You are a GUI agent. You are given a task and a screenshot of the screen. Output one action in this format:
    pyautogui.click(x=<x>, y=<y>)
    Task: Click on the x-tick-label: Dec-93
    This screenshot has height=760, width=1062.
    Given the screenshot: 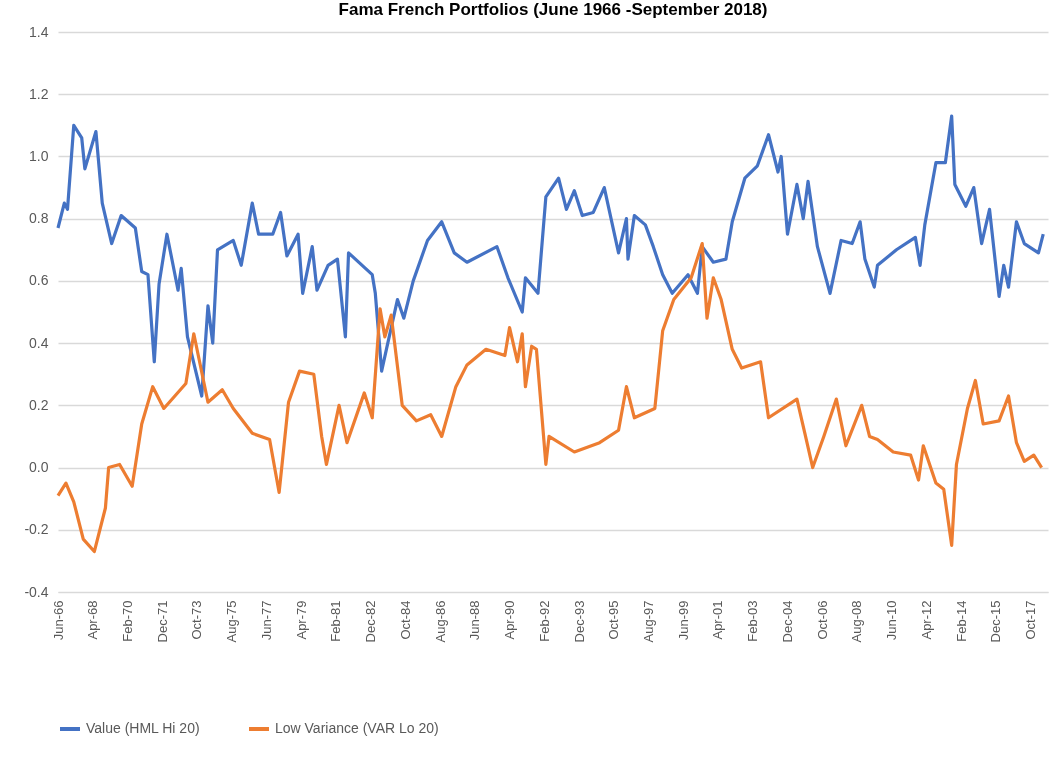 What is the action you would take?
    pyautogui.click(x=579, y=621)
    